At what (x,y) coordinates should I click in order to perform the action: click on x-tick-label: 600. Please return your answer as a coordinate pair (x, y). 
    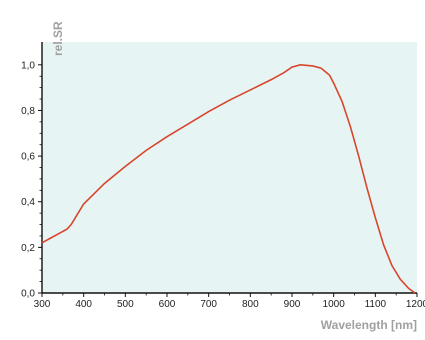
    Looking at the image, I should click on (167, 304).